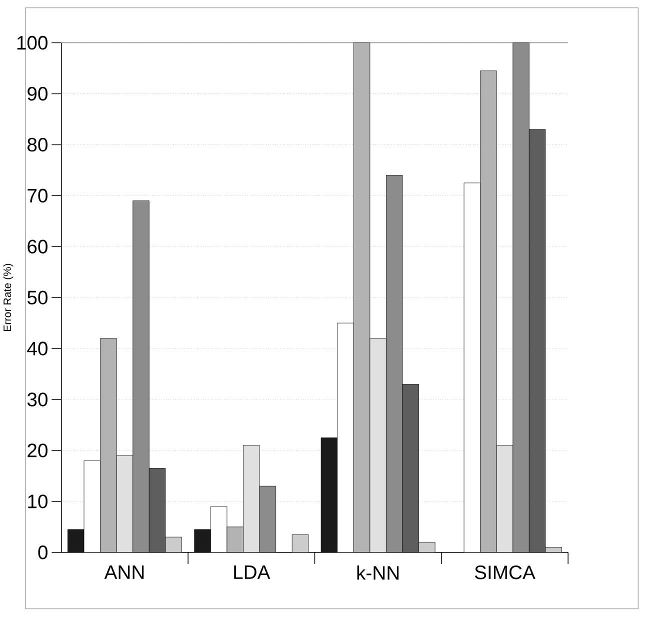  Describe the element at coordinates (38, 247) in the screenshot. I see `y-tick-label: 60` at that location.